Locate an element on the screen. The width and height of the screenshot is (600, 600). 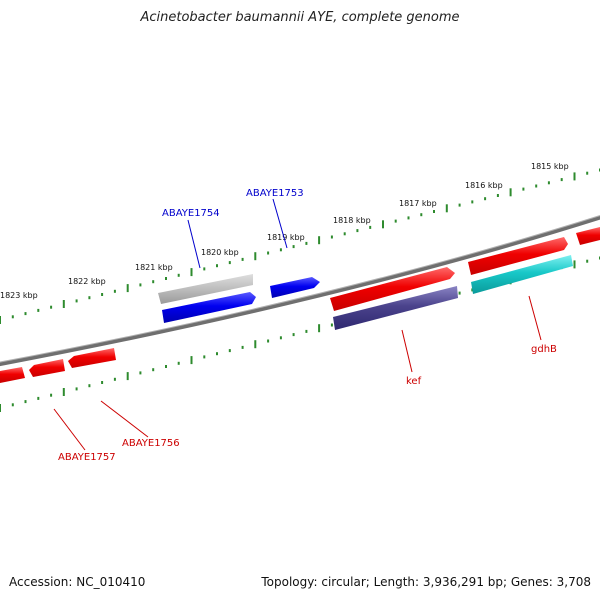
tick-label-1823: 1823 kbp is located at coordinates (19, 295).